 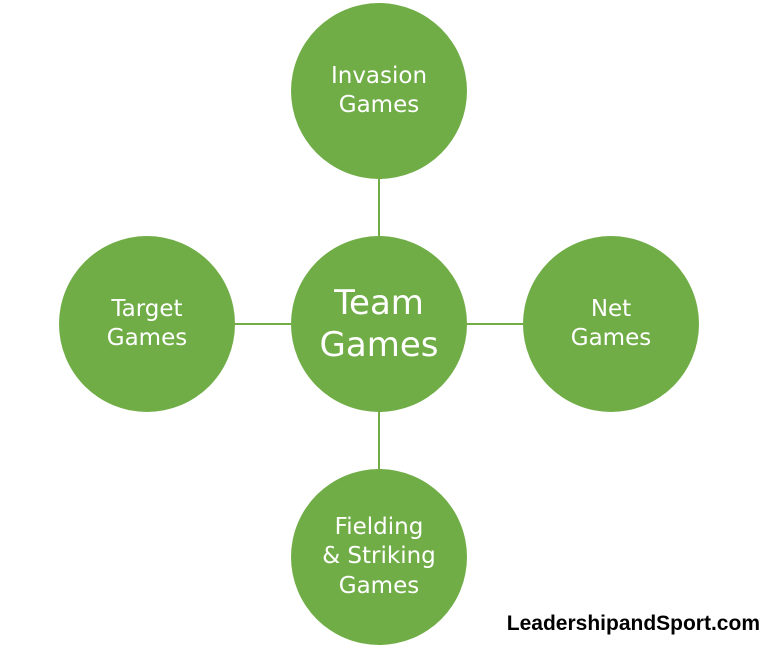 I want to click on node-net-label: Net Games, so click(x=611, y=324).